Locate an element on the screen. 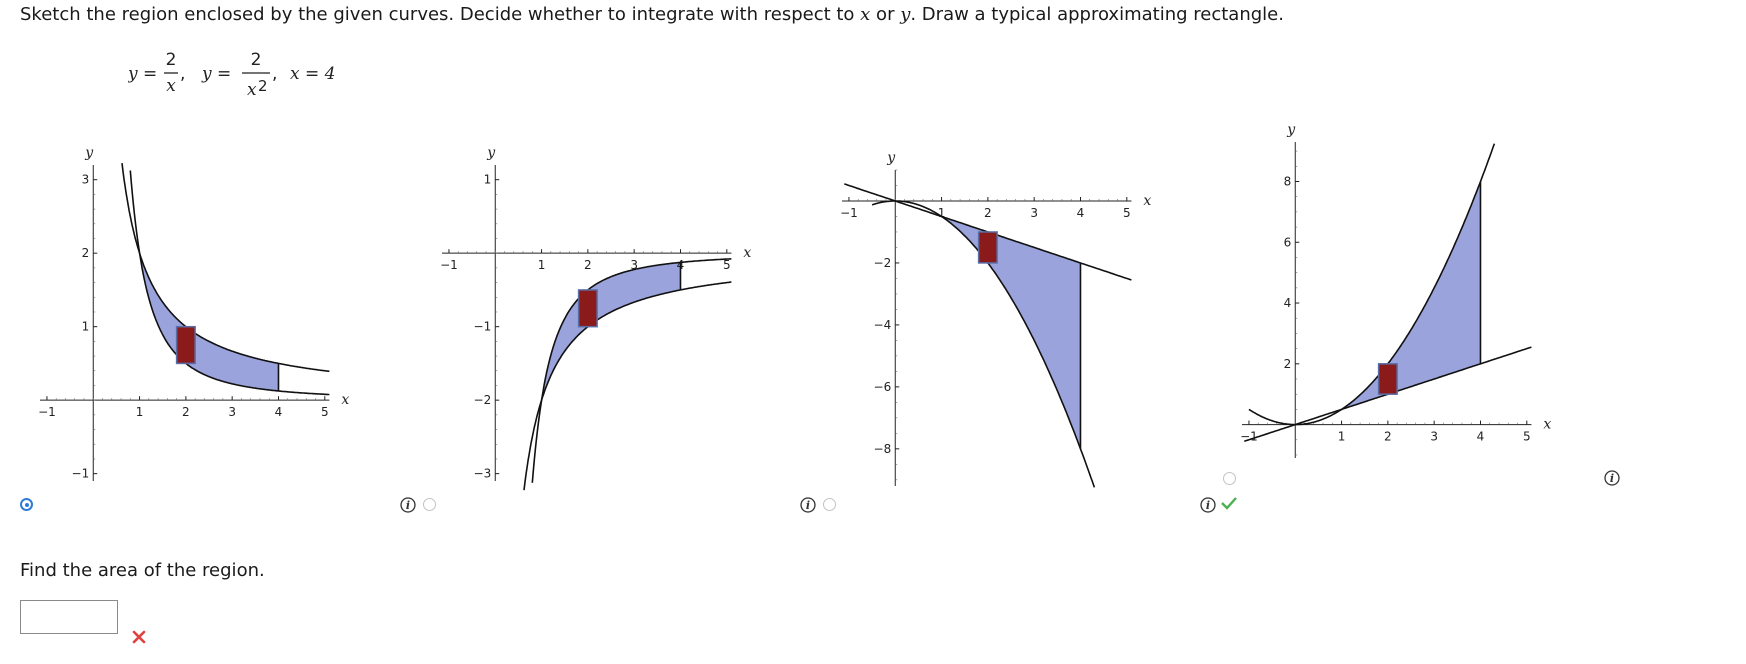 This screenshot has width=1746, height=664. area-answer-input is located at coordinates (69, 617).